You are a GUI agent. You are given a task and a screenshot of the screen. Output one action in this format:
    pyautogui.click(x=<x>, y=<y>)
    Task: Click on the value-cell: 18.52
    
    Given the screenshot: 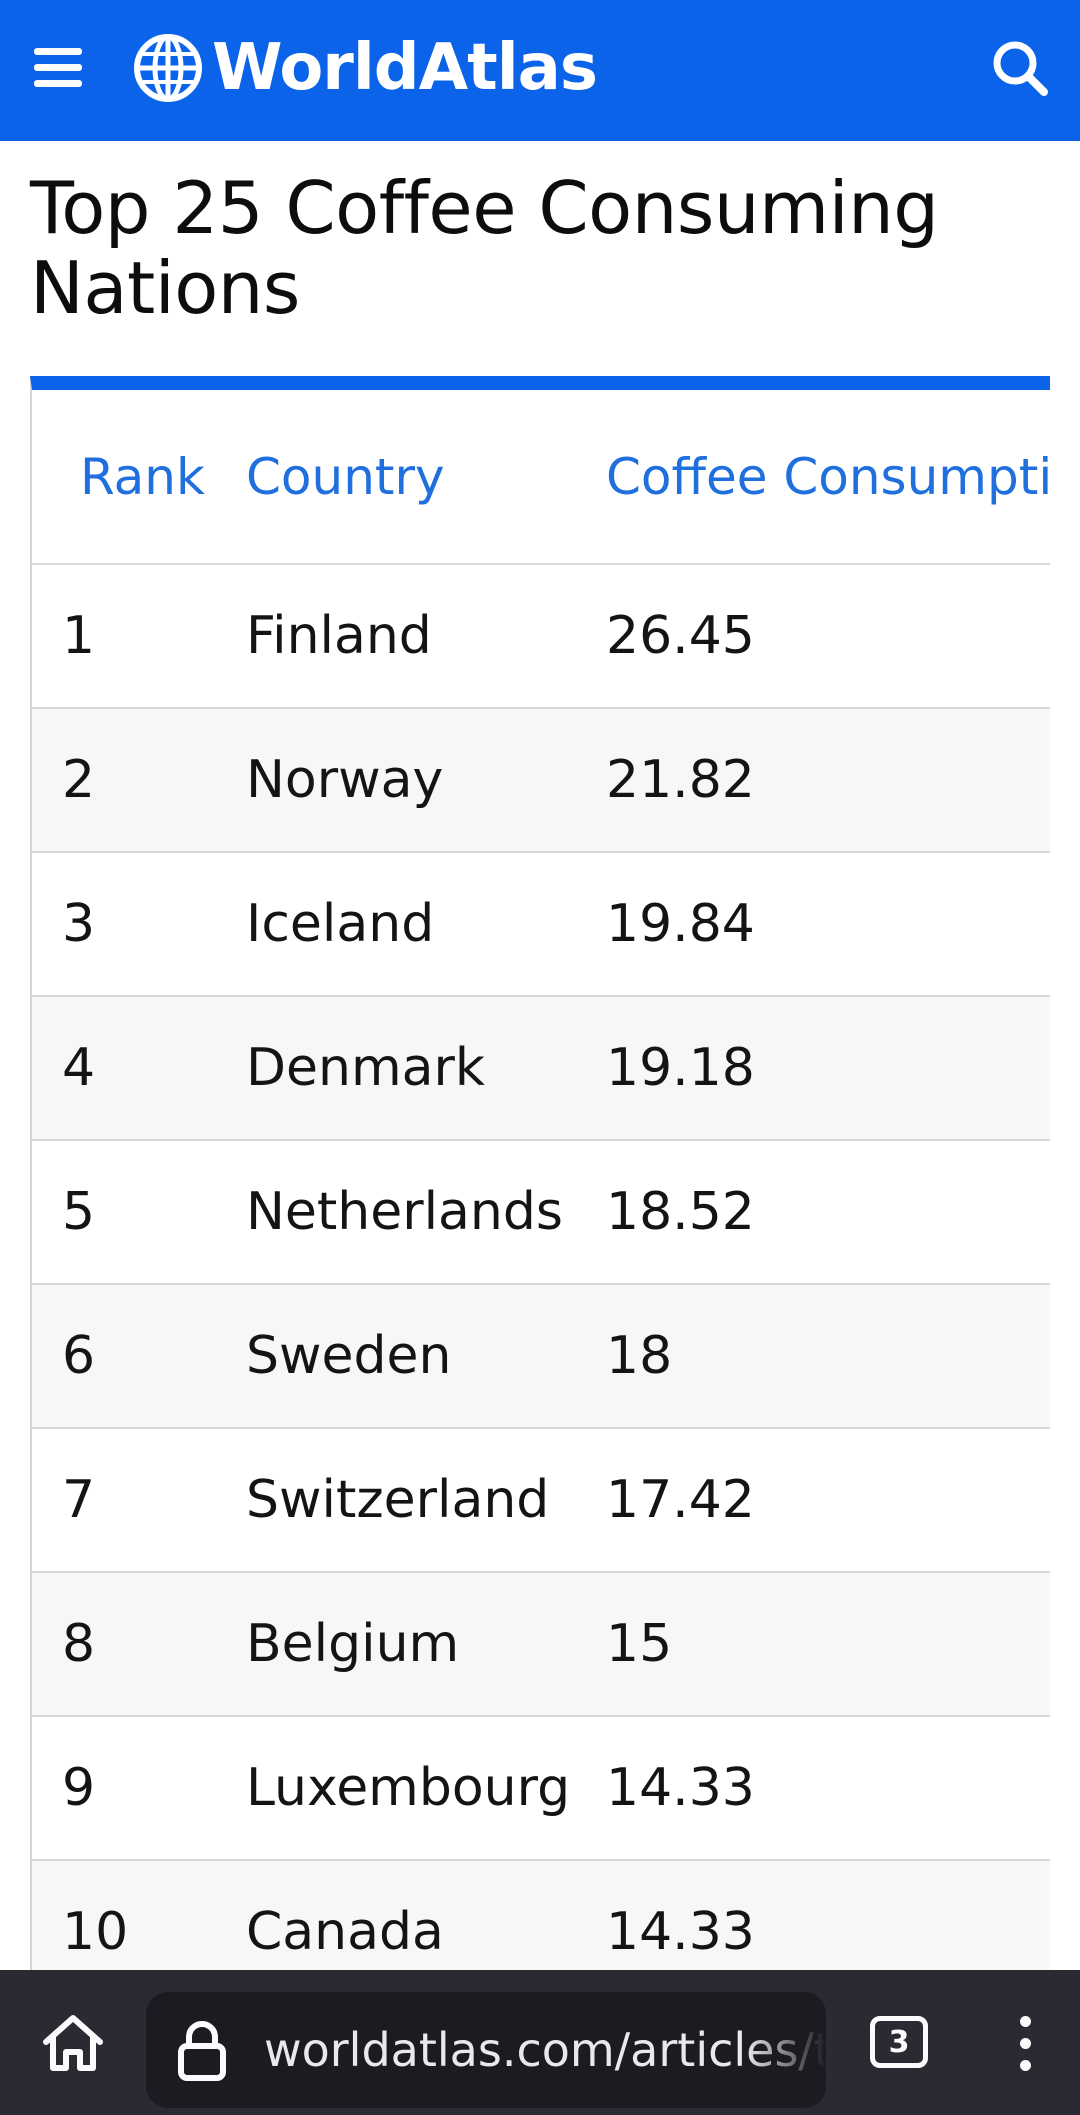 What is the action you would take?
    pyautogui.click(x=680, y=1212)
    